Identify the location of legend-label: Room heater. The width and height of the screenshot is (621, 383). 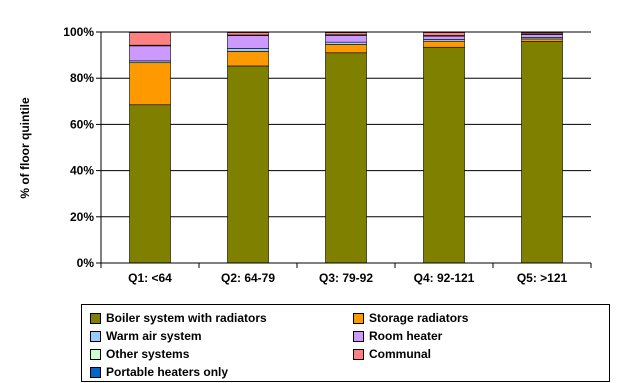
(406, 336).